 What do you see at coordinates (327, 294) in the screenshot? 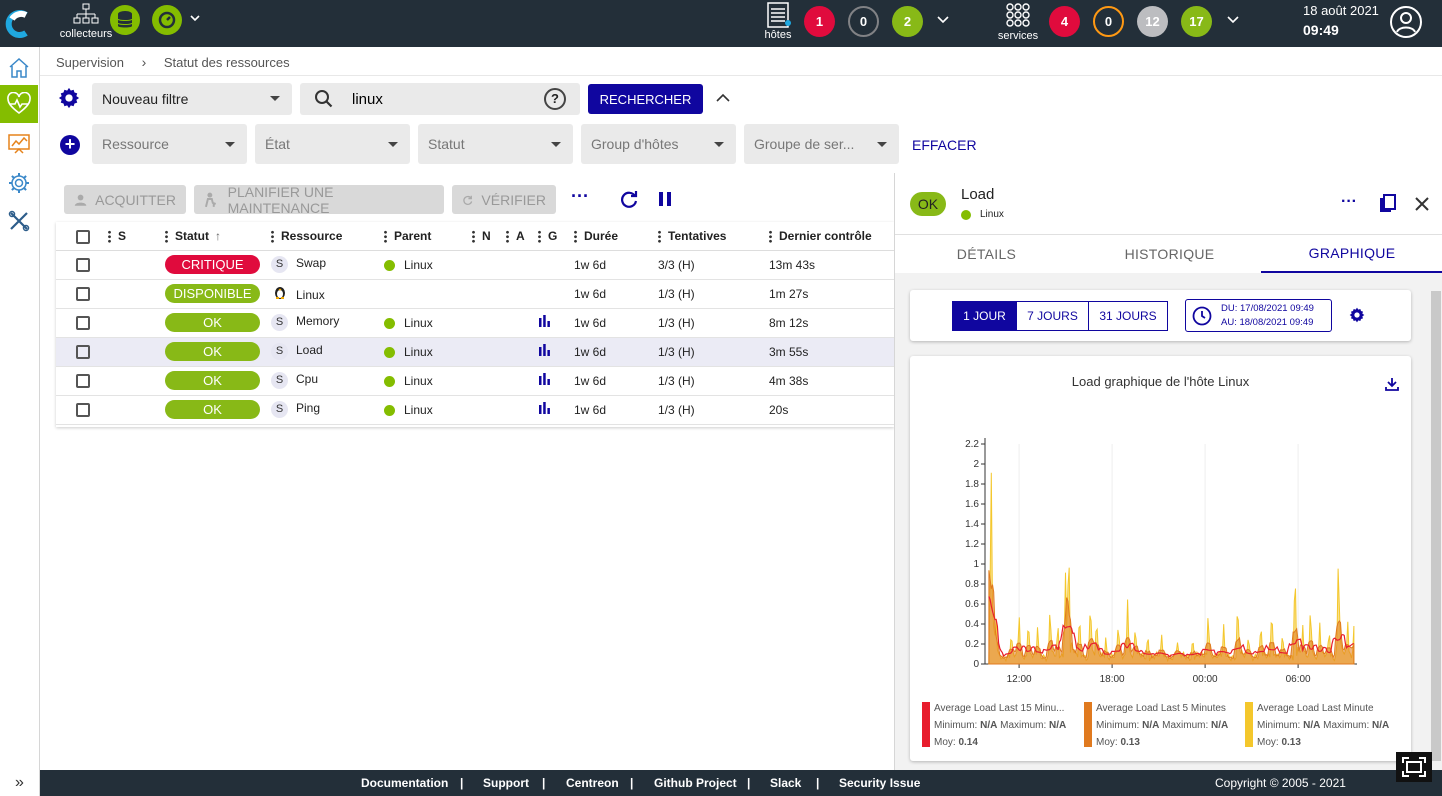
I see `resource-cell: Linux` at bounding box center [327, 294].